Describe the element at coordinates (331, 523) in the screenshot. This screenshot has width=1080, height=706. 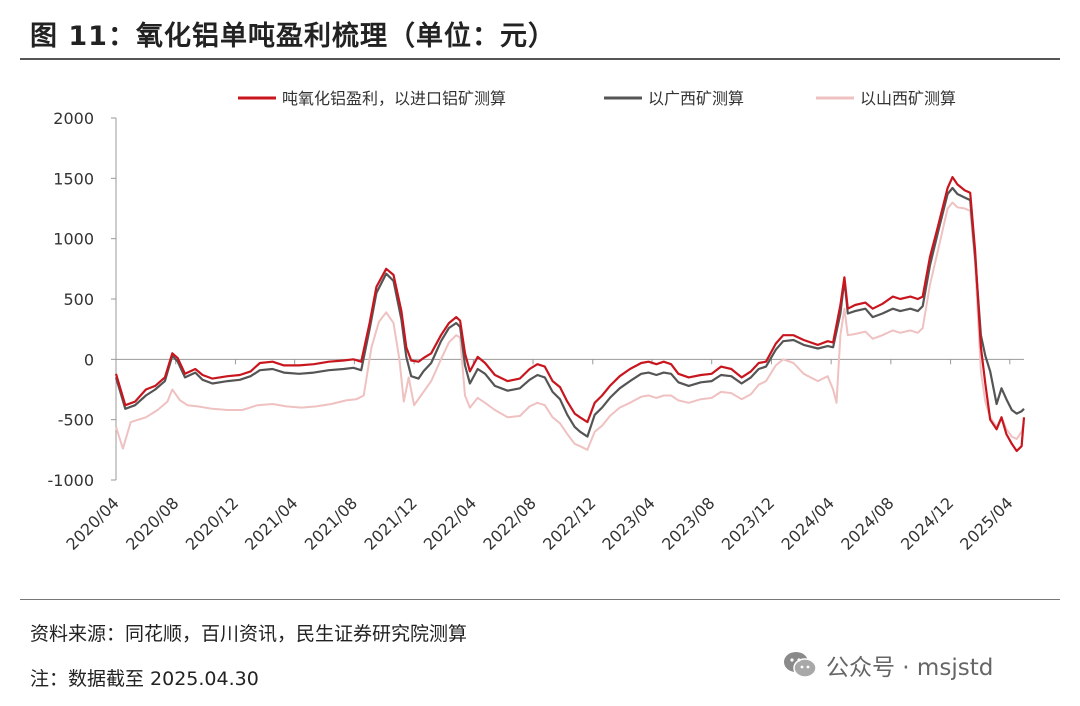
I see `x-tick-label: 2021/08` at that location.